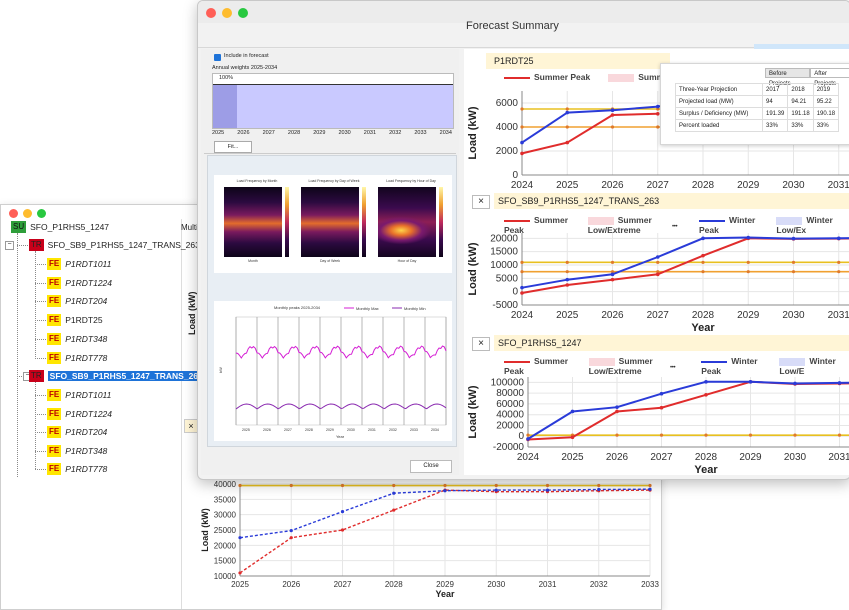 The height and width of the screenshot is (610, 849). I want to click on heatmap-xlabel: Month, so click(253, 261).